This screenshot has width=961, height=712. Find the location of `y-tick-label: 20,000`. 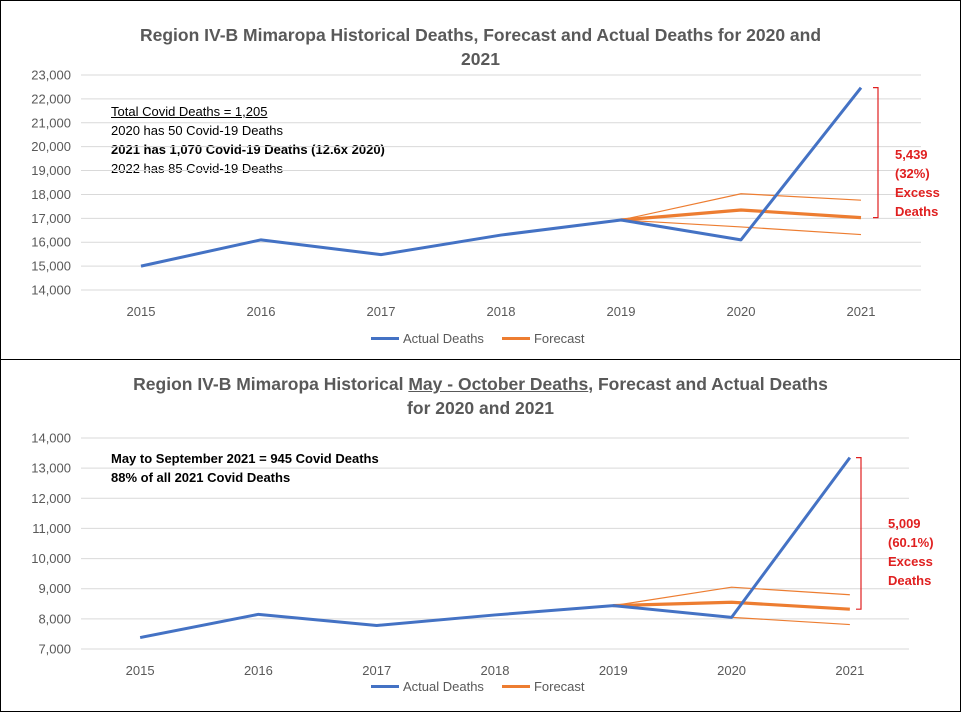

y-tick-label: 20,000 is located at coordinates (51, 146).